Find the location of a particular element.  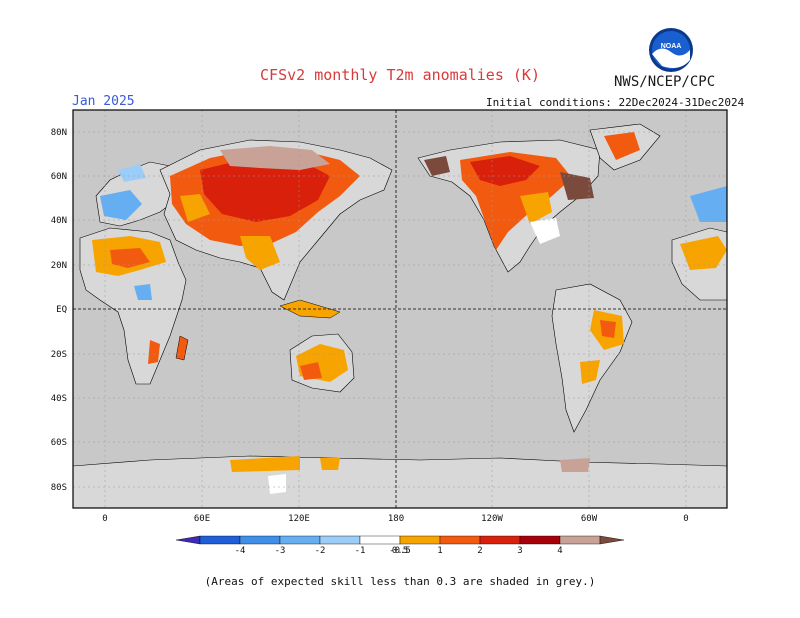

colorbar-label: 2 is located at coordinates (479, 551).